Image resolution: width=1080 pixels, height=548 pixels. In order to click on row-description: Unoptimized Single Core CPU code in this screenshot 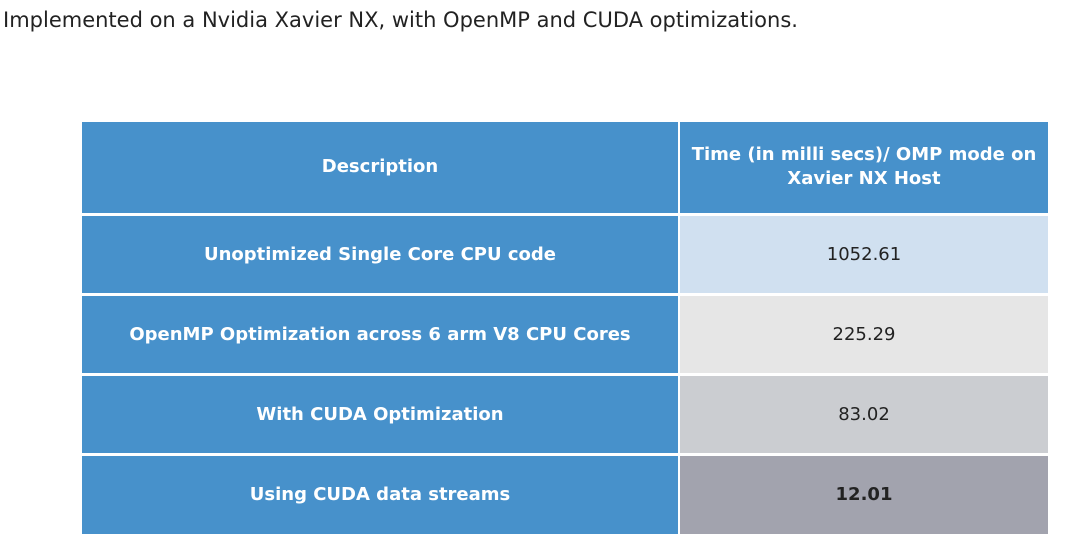, I will do `click(380, 253)`.